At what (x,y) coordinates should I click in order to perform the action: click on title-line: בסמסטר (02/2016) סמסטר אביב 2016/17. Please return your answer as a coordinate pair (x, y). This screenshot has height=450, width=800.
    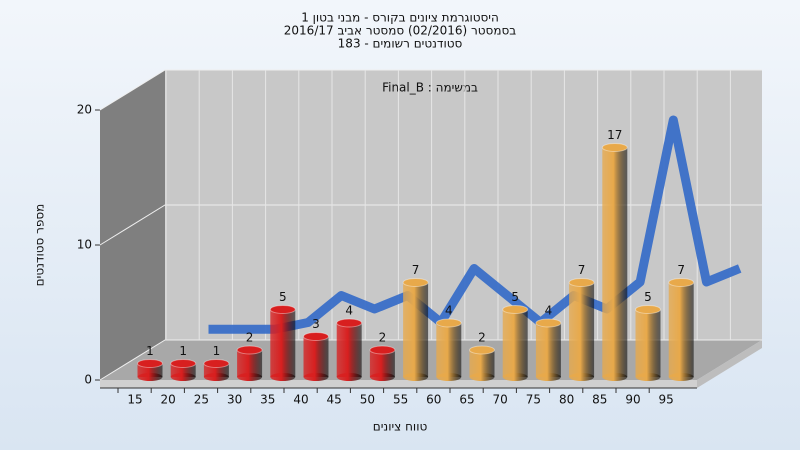
    Looking at the image, I should click on (400, 31).